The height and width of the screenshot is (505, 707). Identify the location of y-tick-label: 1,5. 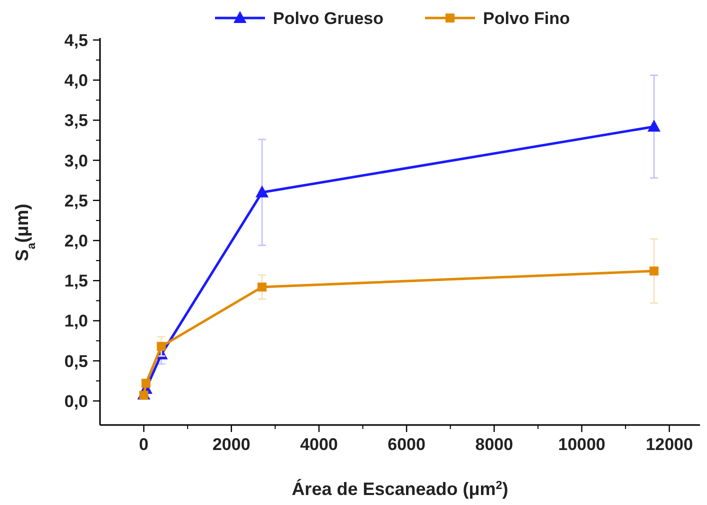
(76, 281).